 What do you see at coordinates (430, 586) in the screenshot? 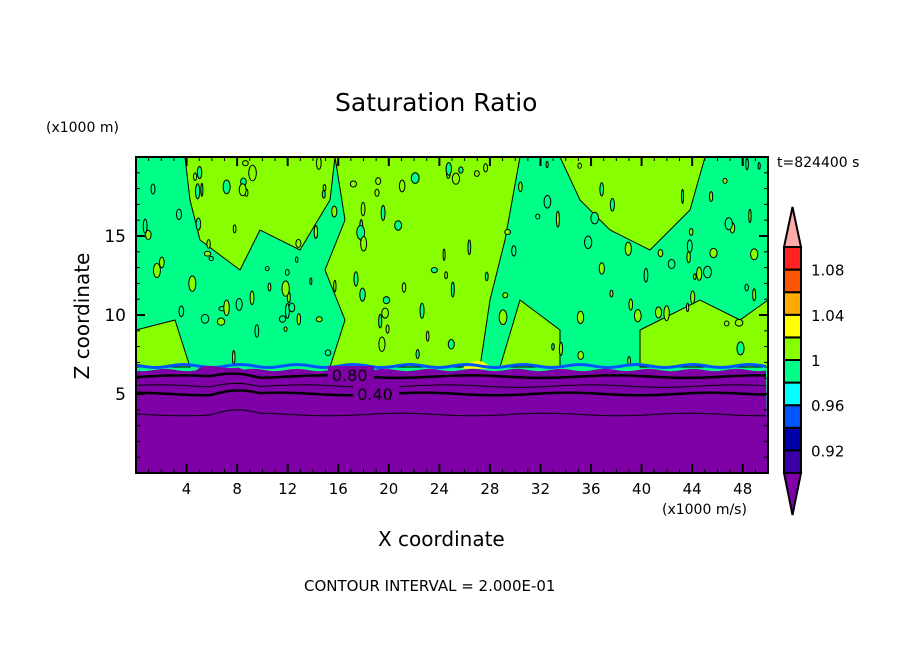
I see `contour-interval-note: CONTOUR INTERVAL = 2.000E-01` at bounding box center [430, 586].